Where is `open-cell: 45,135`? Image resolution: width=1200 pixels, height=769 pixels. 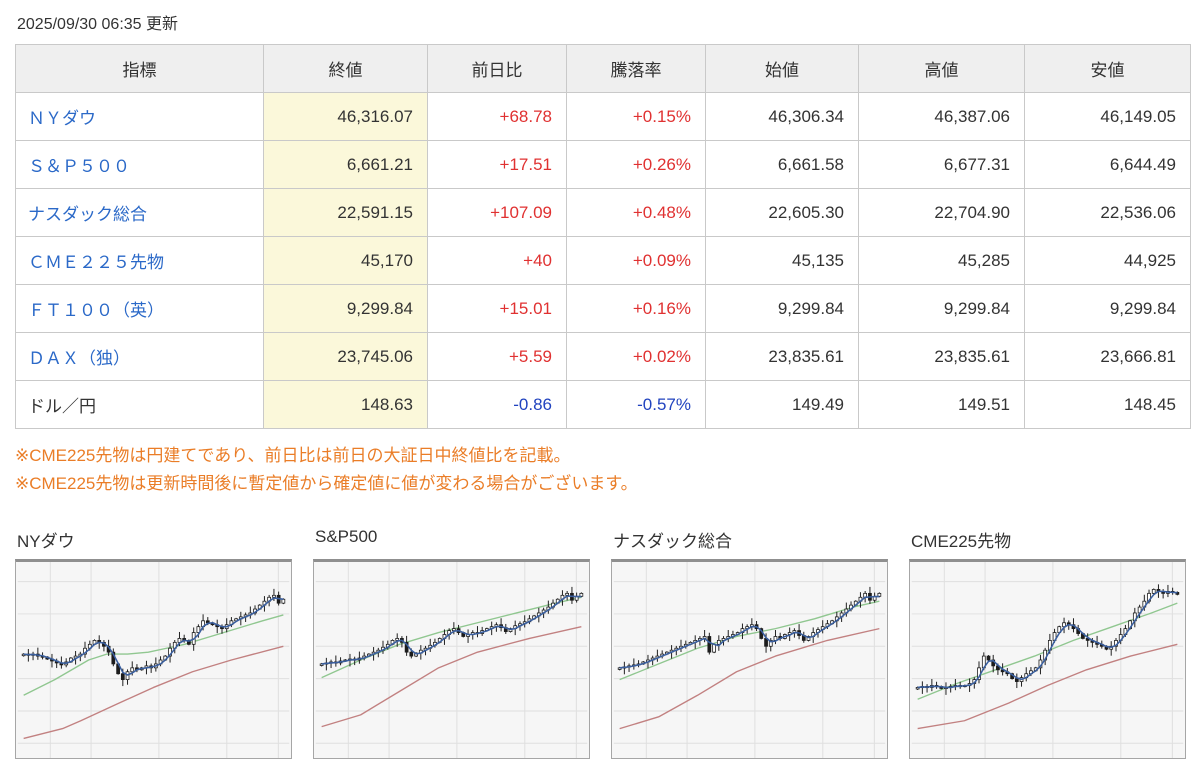 open-cell: 45,135 is located at coordinates (782, 260).